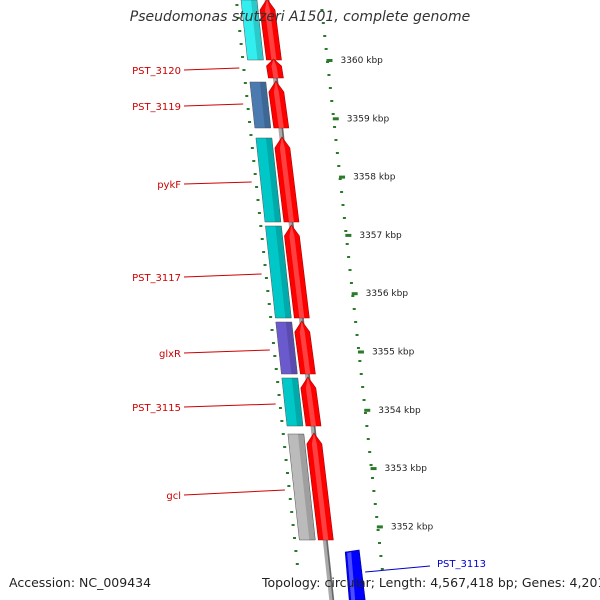  I want to click on gene-label: PST_3115, so click(156, 408).